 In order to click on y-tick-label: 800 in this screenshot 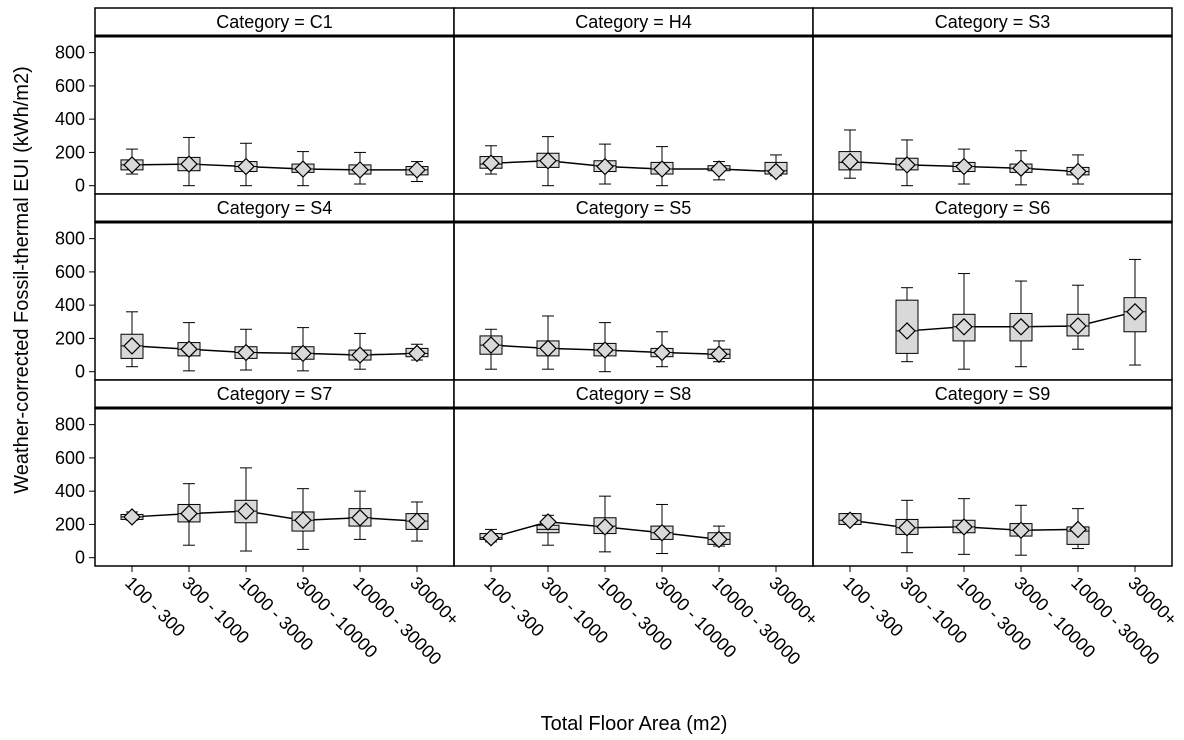, I will do `click(70, 425)`.